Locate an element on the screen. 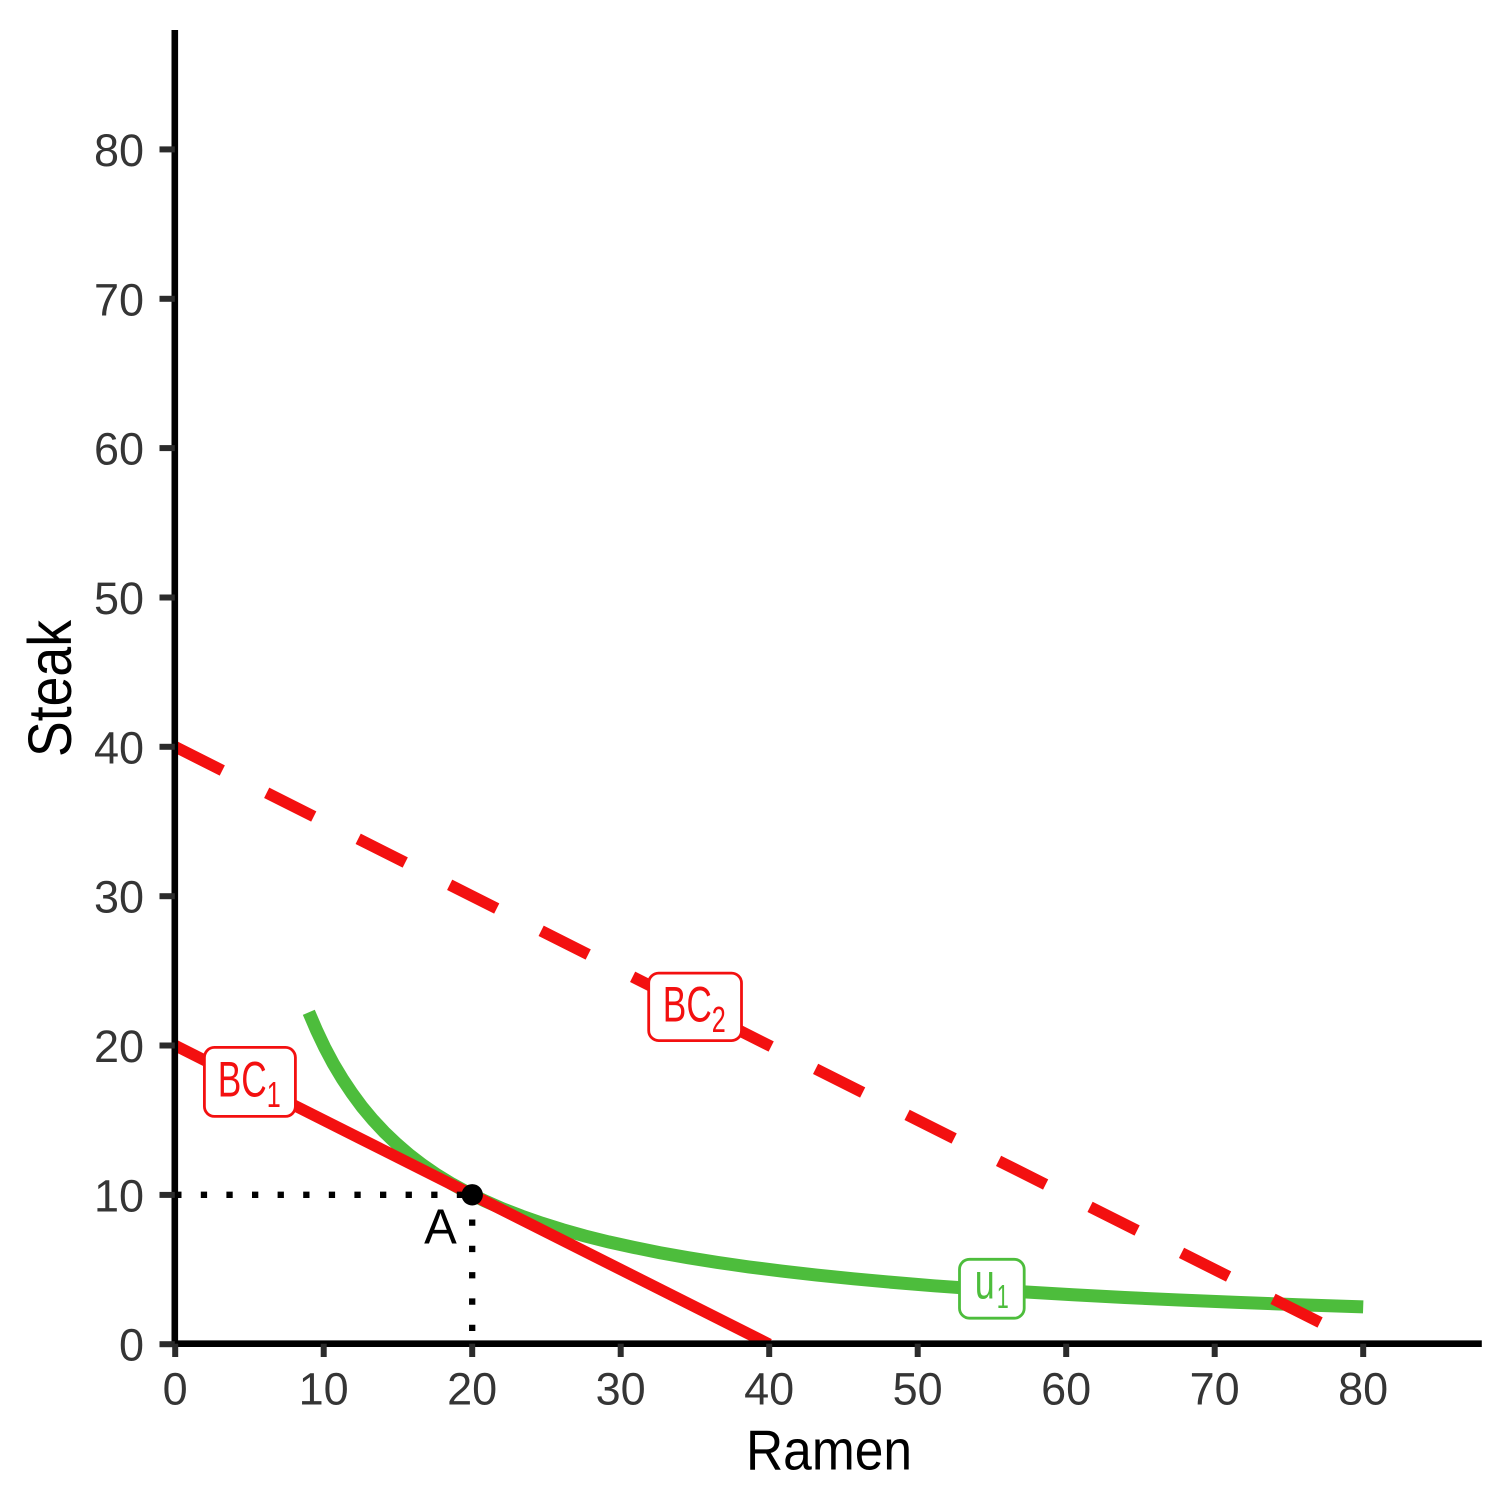 This screenshot has height=1512, width=1512. svg-text: u1 is located at coordinates (992, 1285).